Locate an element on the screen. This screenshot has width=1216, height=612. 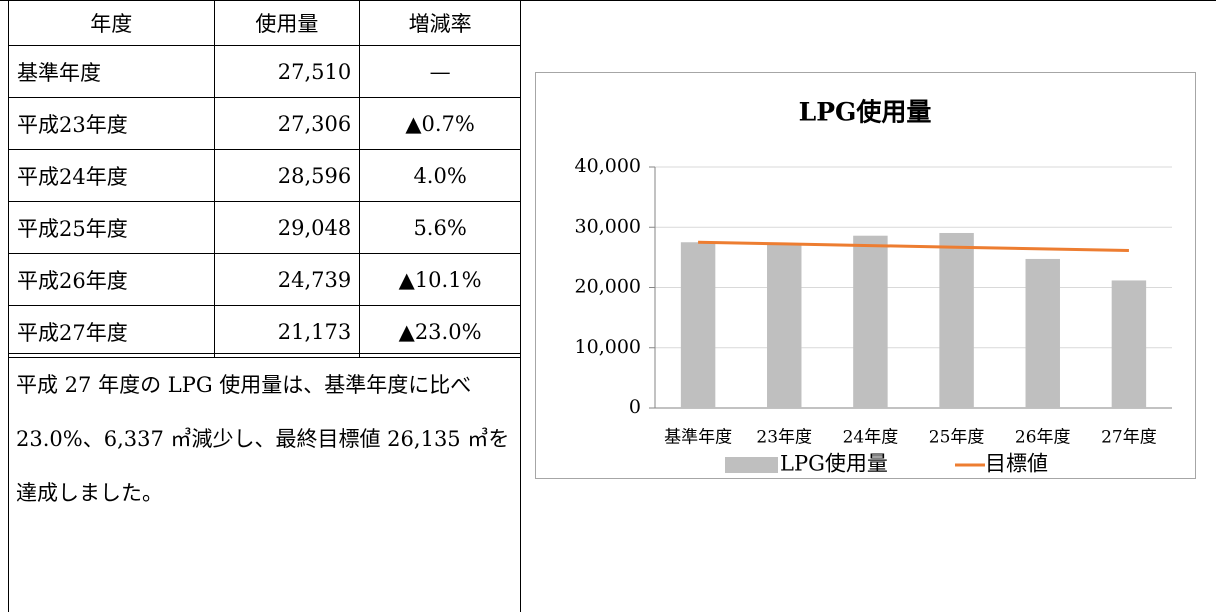
x-tick-label: 25年度 is located at coordinates (957, 438).